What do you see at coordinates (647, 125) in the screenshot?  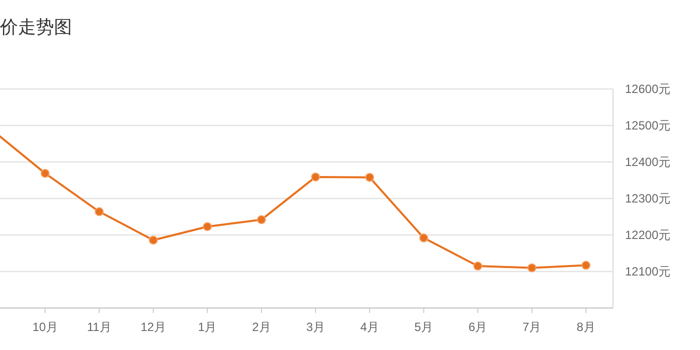 I see `y-tick-label: 12500元` at bounding box center [647, 125].